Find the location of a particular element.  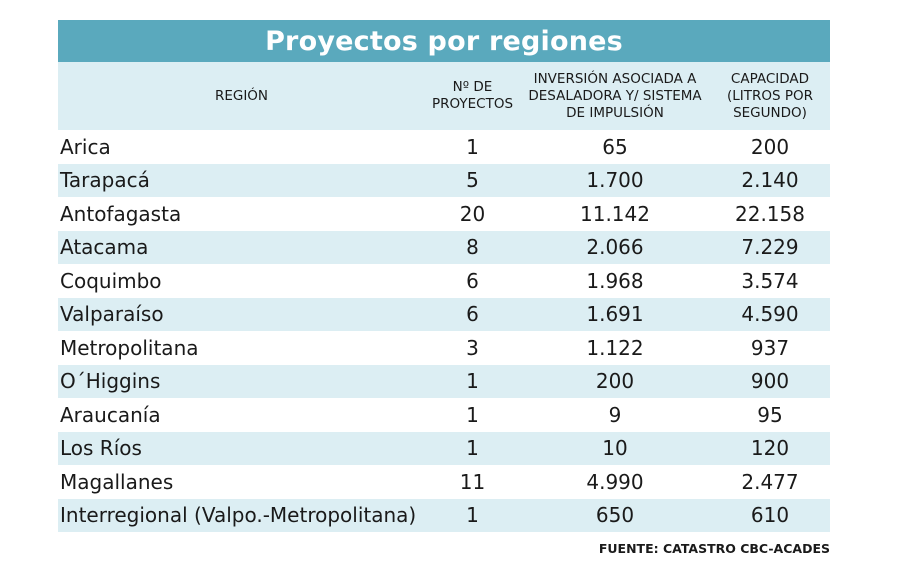

table-row: Metropolitana 3 1.122 937 is located at coordinates (444, 348).